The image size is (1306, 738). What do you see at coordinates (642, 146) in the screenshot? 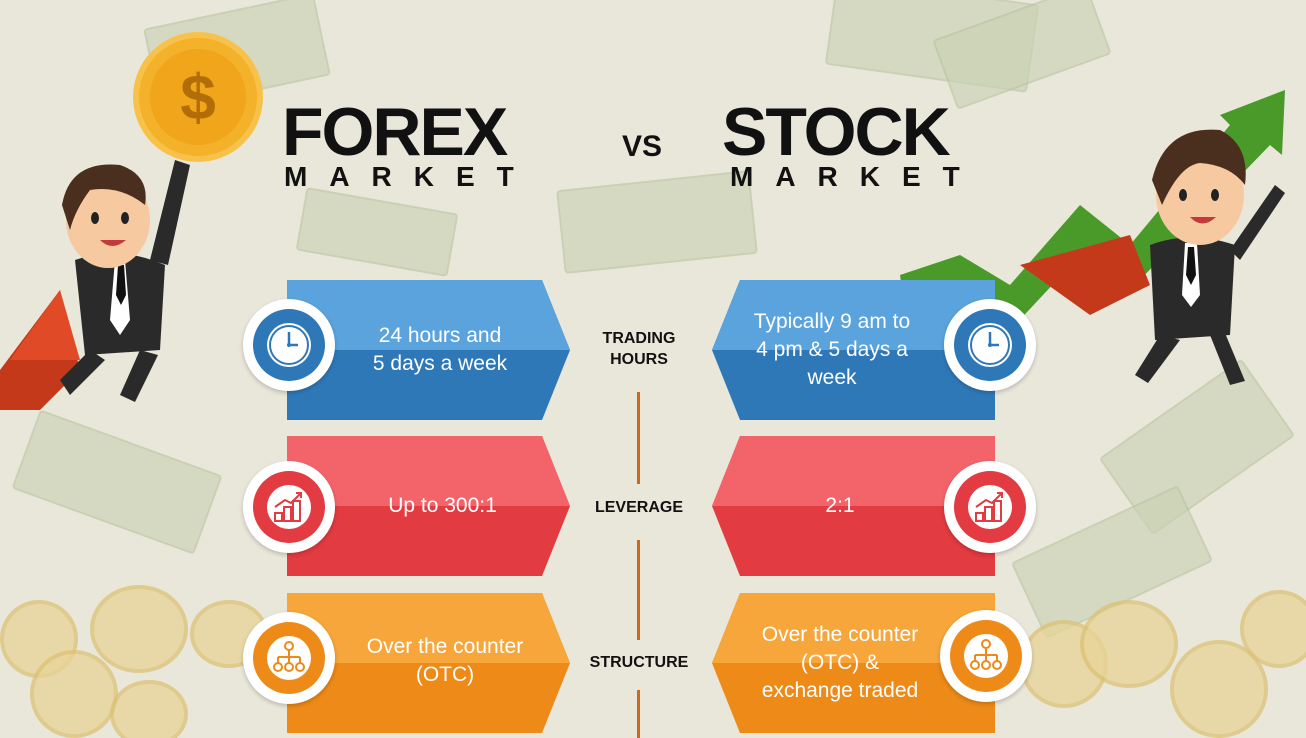
I see `vs-label: VS` at bounding box center [642, 146].